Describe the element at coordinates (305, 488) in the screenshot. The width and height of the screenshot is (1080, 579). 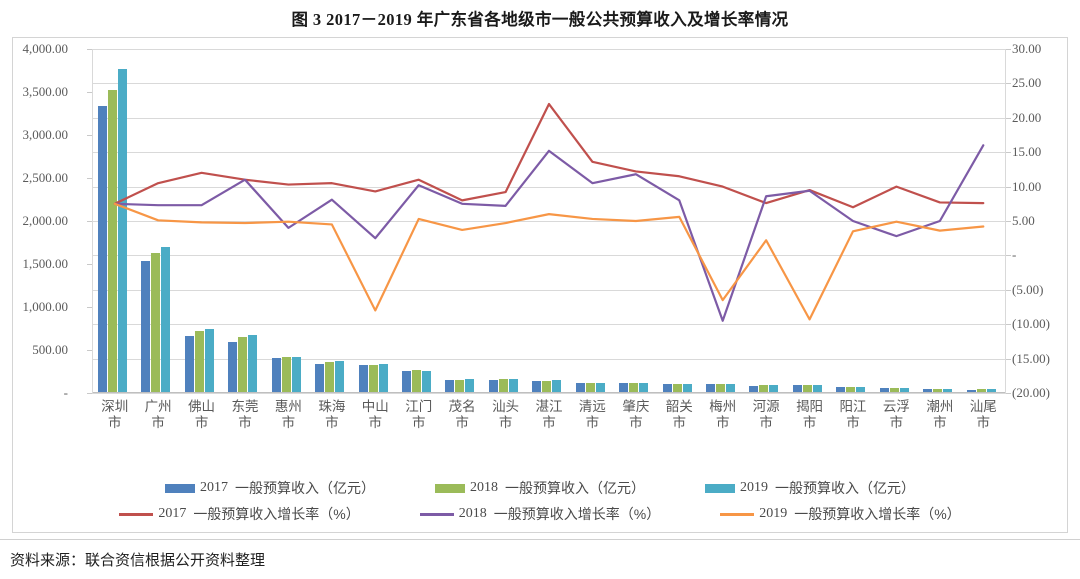
I see `legend-label: 一般预算收入（亿元）` at that location.